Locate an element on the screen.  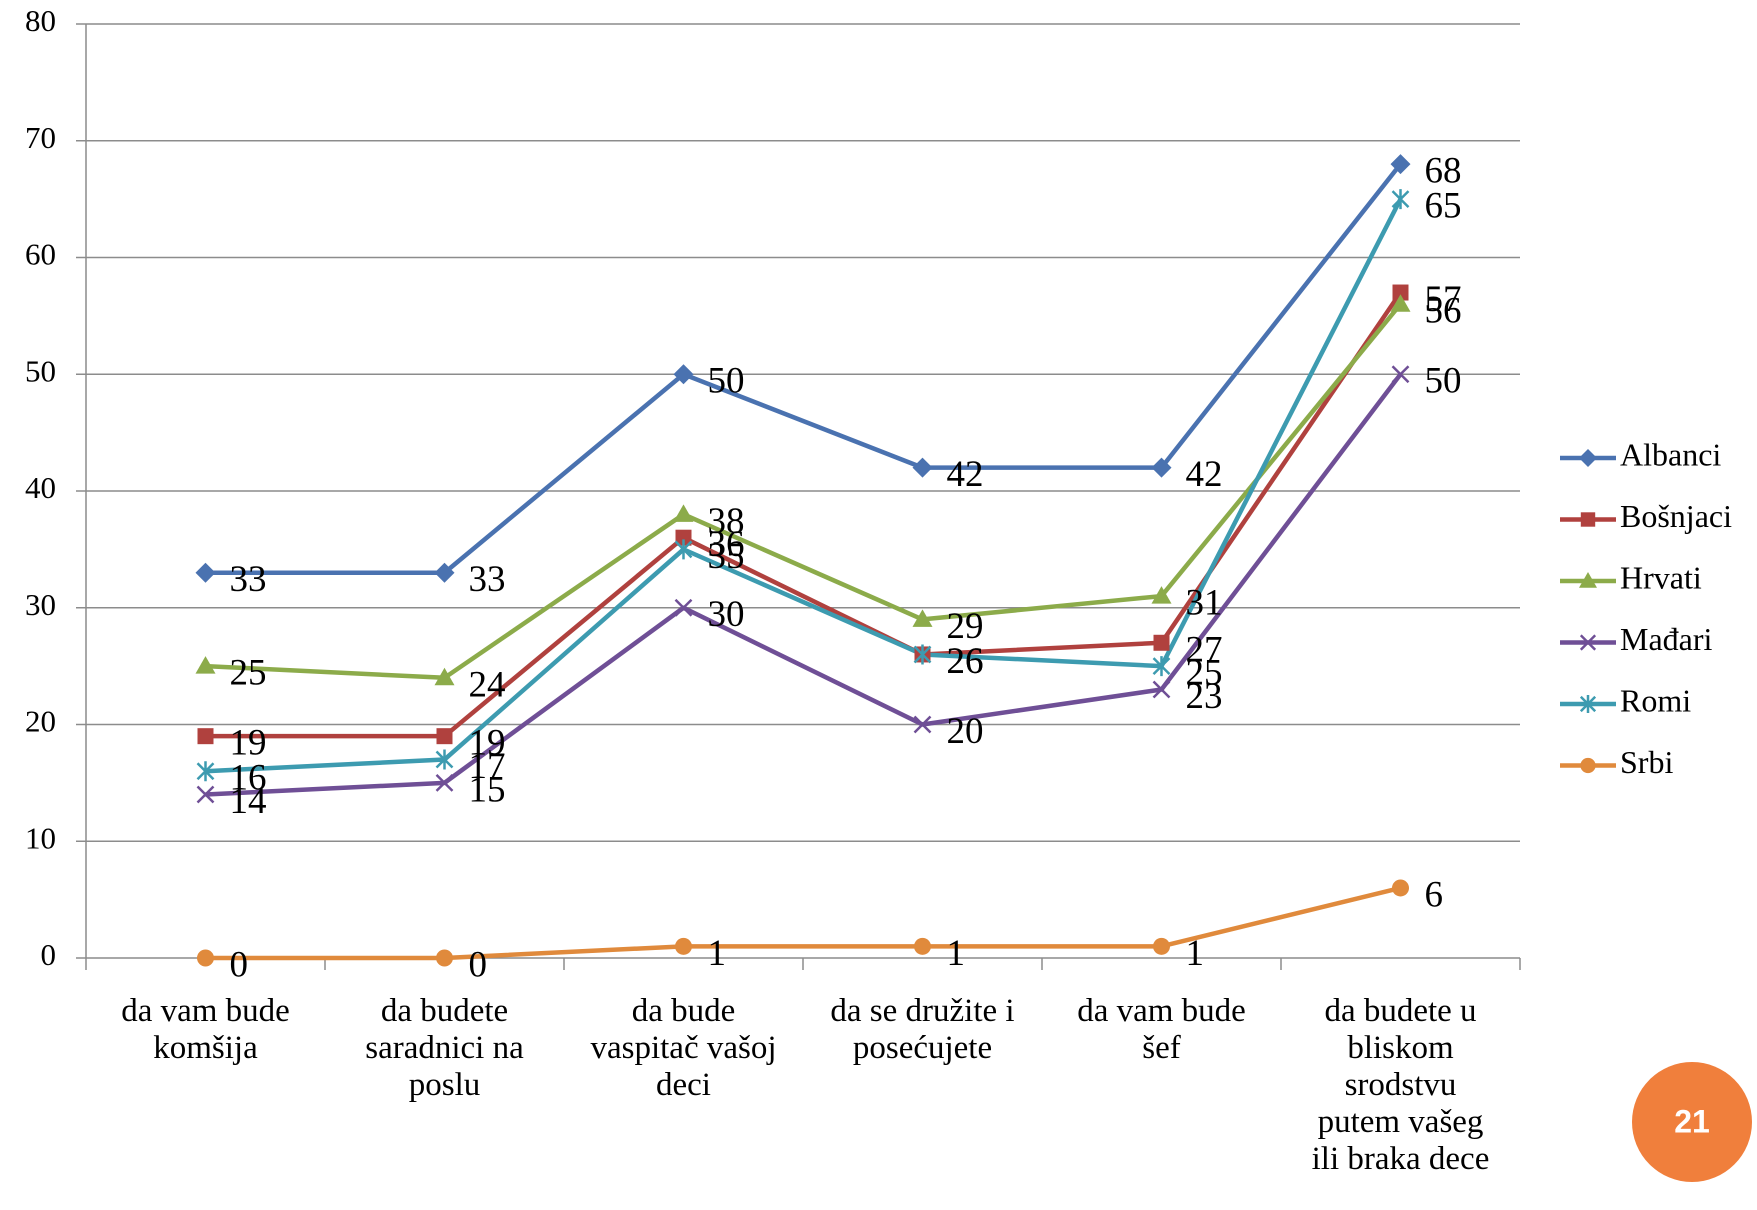
data-label: 68 is located at coordinates (1443, 171).